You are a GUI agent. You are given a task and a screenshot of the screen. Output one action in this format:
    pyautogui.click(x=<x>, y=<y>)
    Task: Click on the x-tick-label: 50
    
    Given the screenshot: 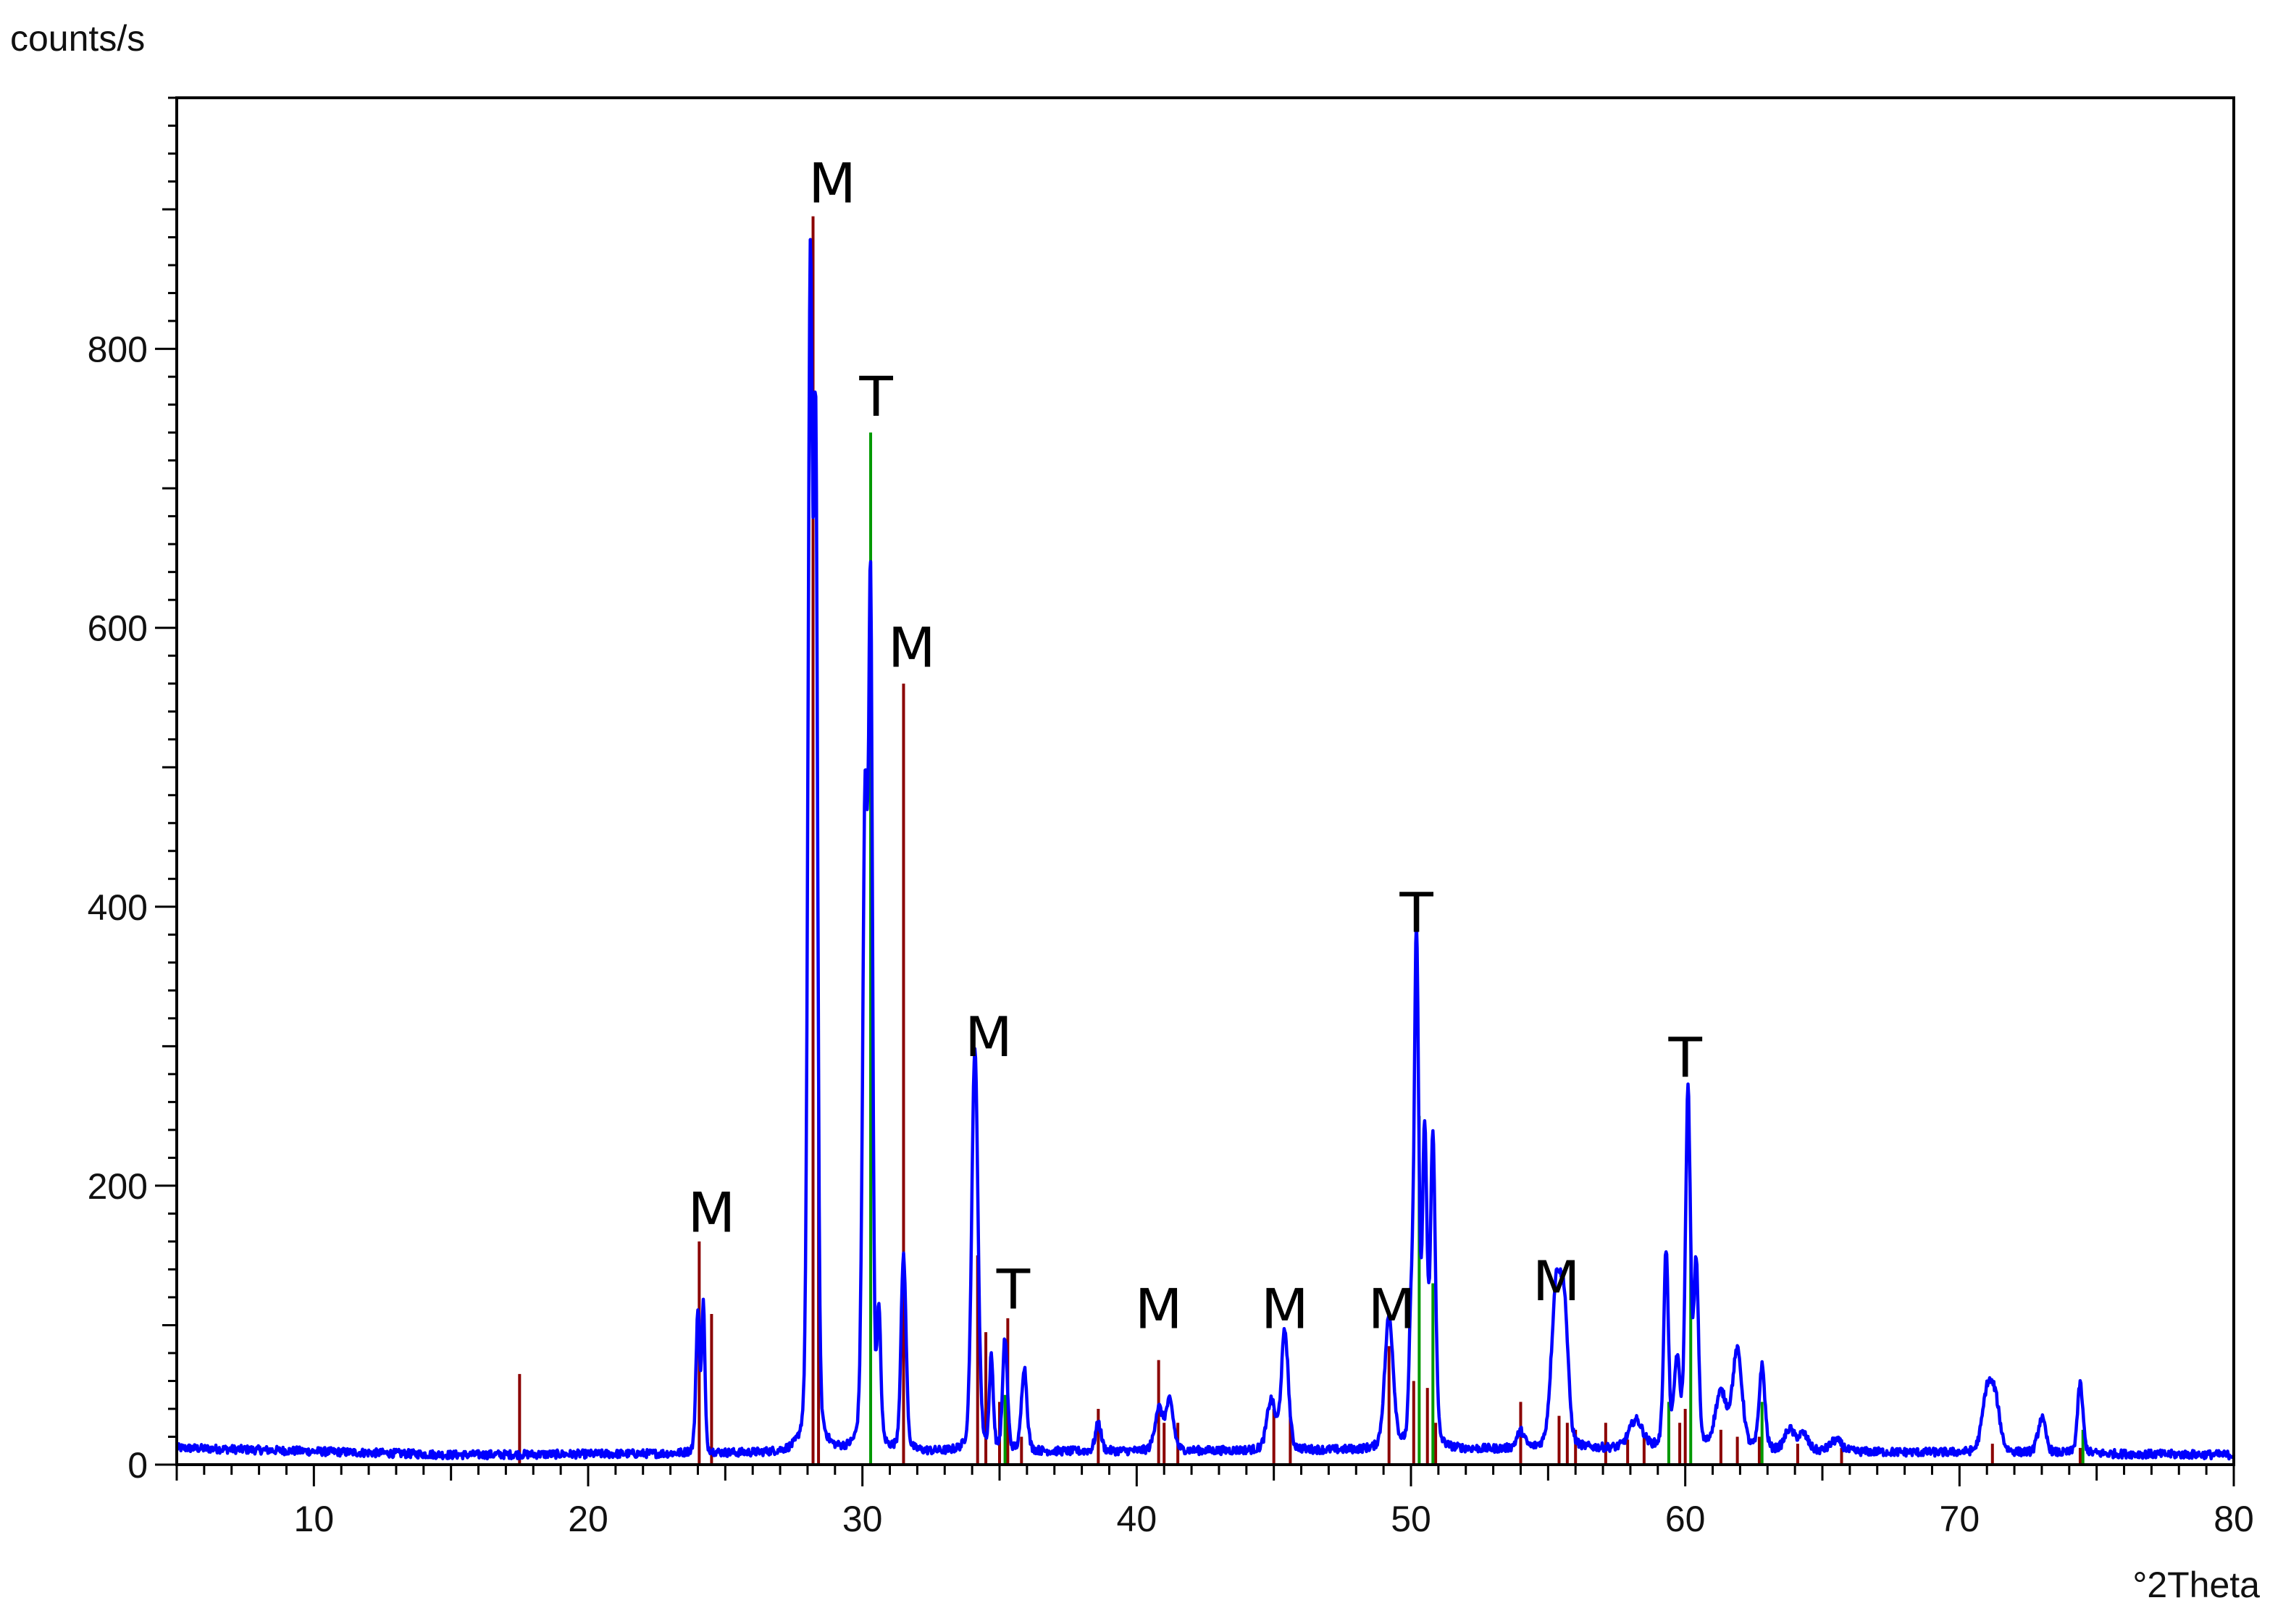 What is the action you would take?
    pyautogui.click(x=1411, y=1519)
    